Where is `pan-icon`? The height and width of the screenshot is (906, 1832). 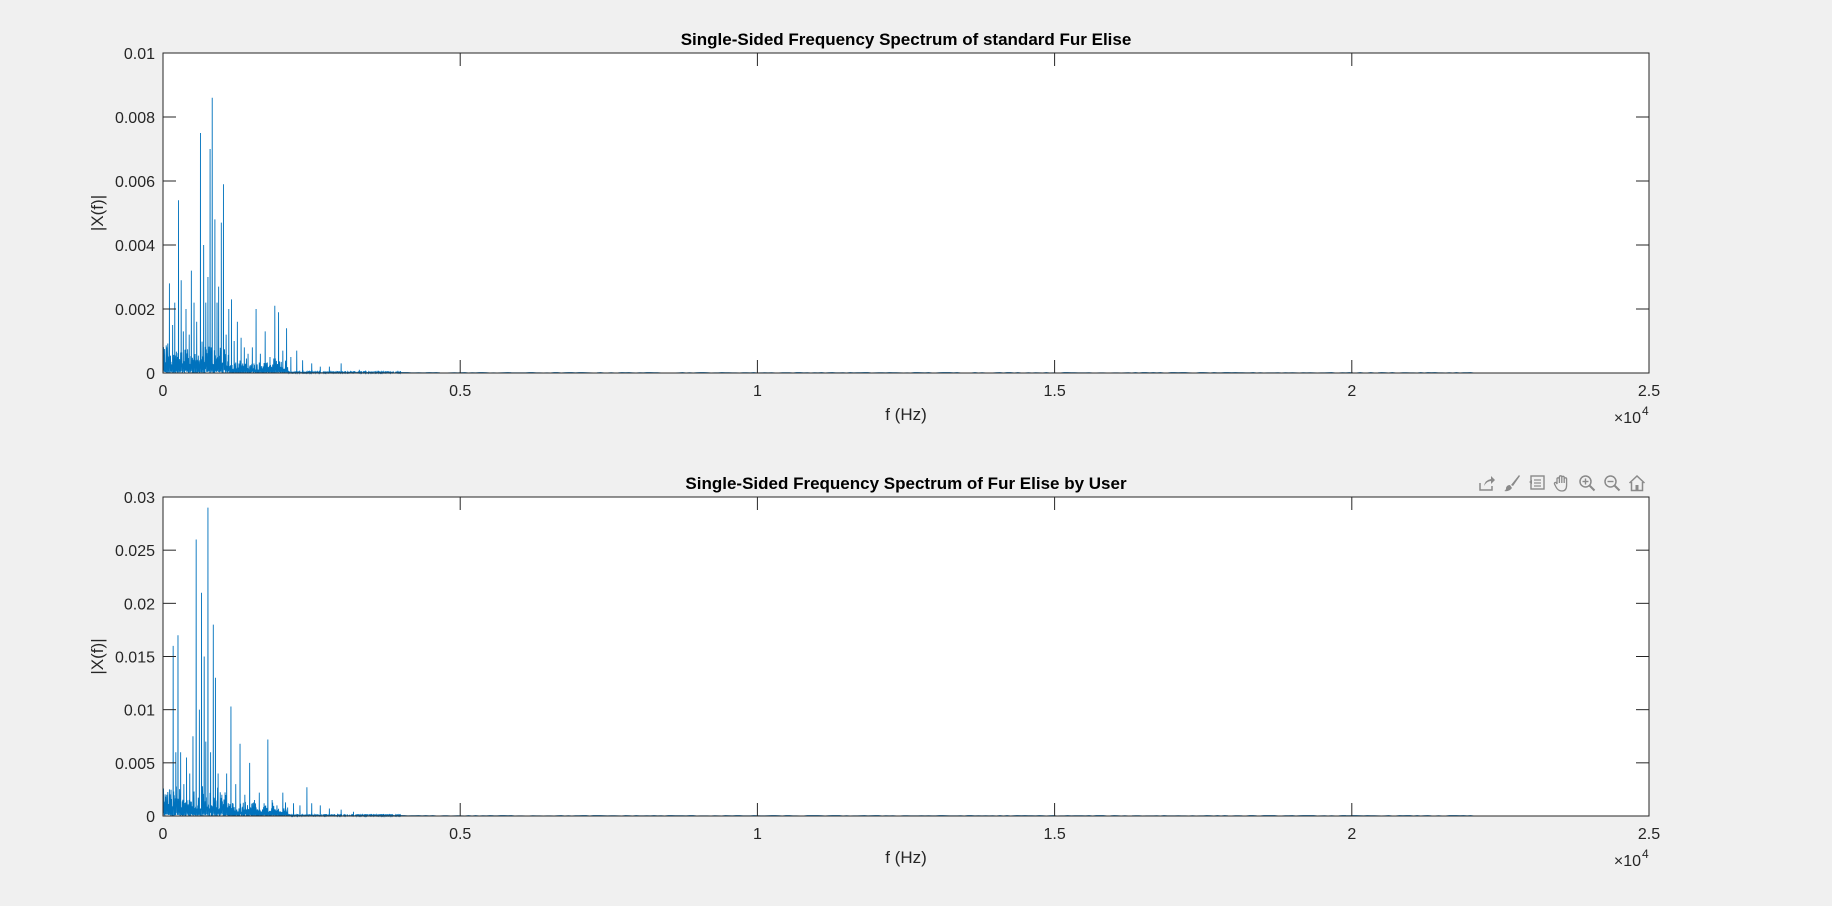 pan-icon is located at coordinates (1560, 483).